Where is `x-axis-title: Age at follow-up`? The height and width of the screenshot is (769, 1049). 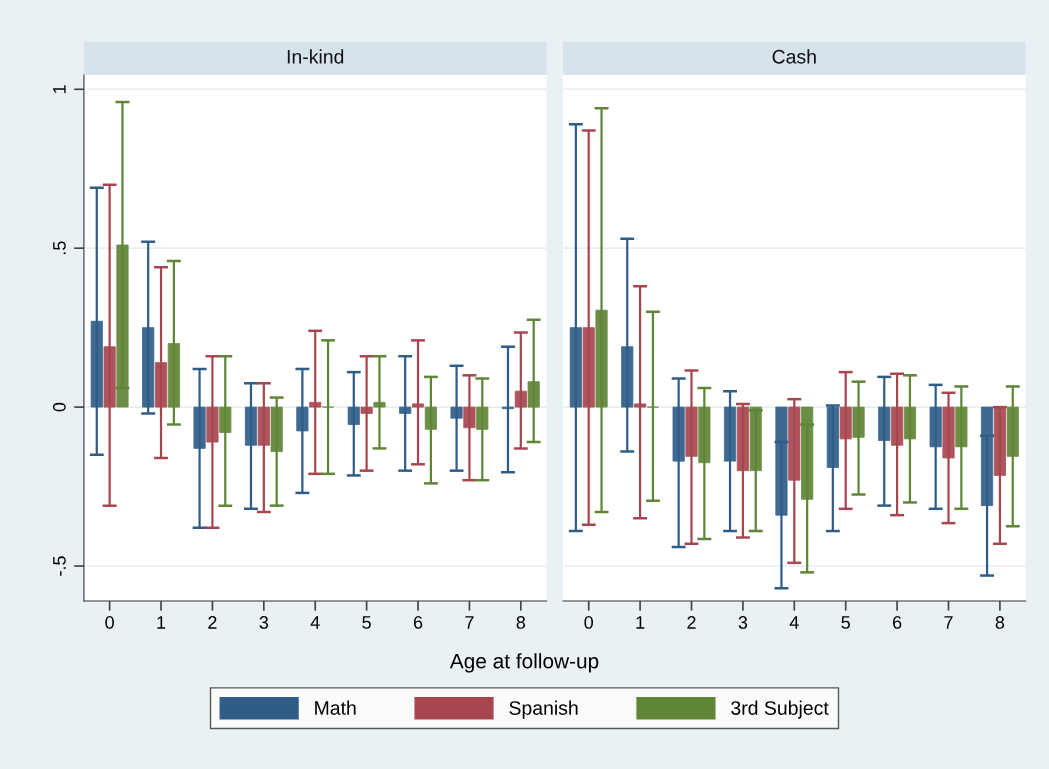
x-axis-title: Age at follow-up is located at coordinates (524, 663).